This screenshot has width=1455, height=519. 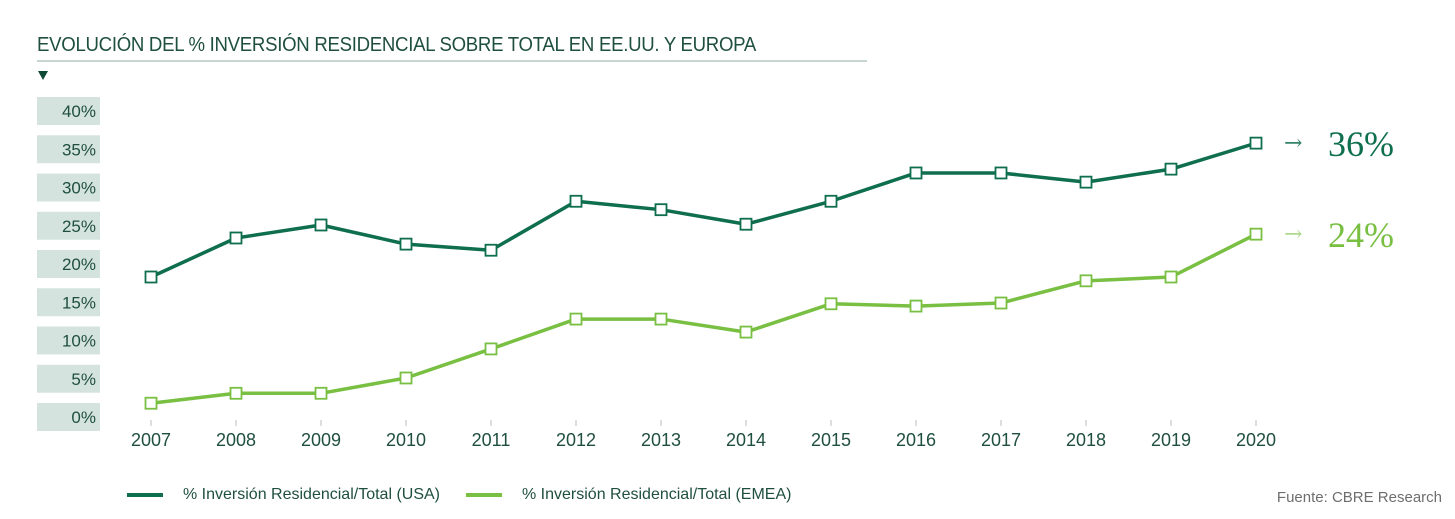 What do you see at coordinates (311, 494) in the screenshot?
I see `legend-label-usa: % Inversión Residencial/Total (USA)` at bounding box center [311, 494].